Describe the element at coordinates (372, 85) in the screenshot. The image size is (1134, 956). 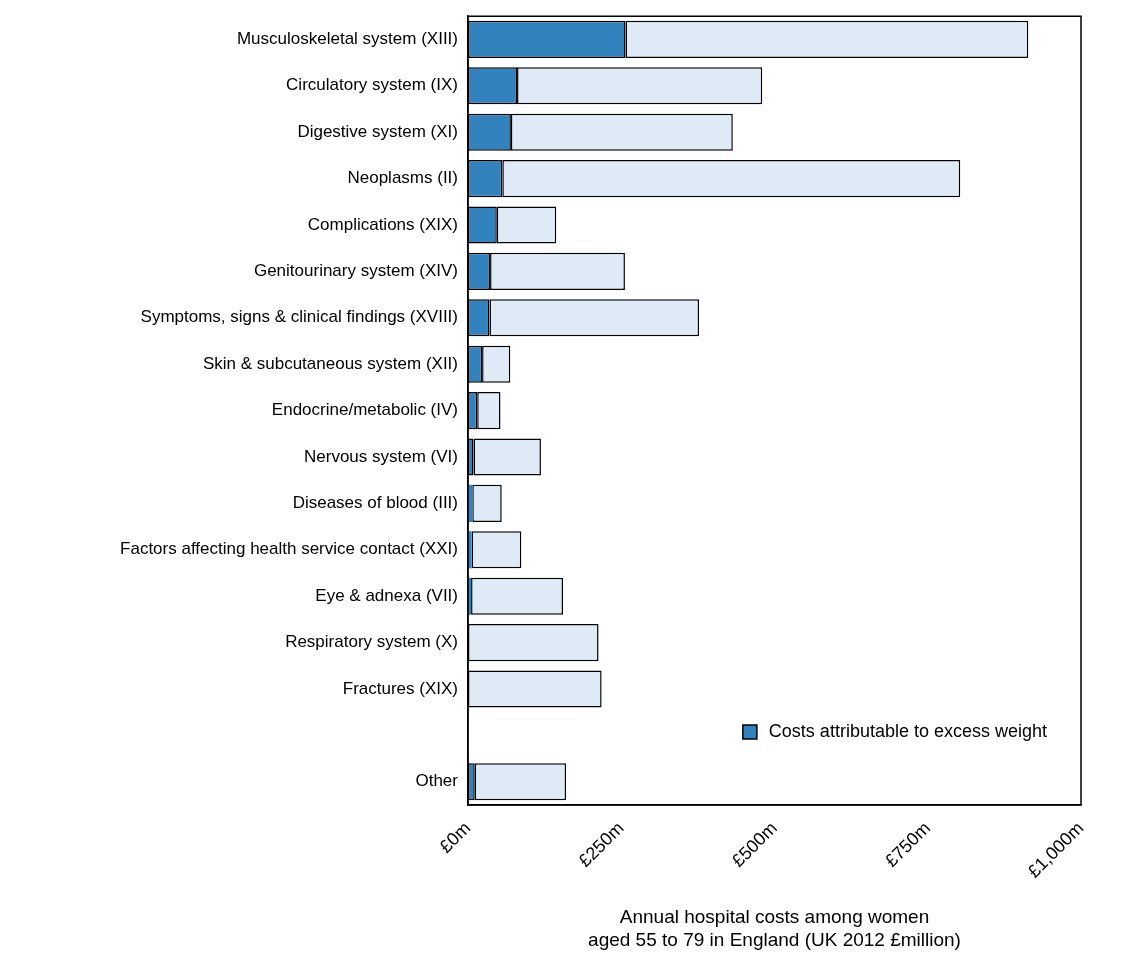
I see `y-tick-label: Circulatory system (IX)` at that location.